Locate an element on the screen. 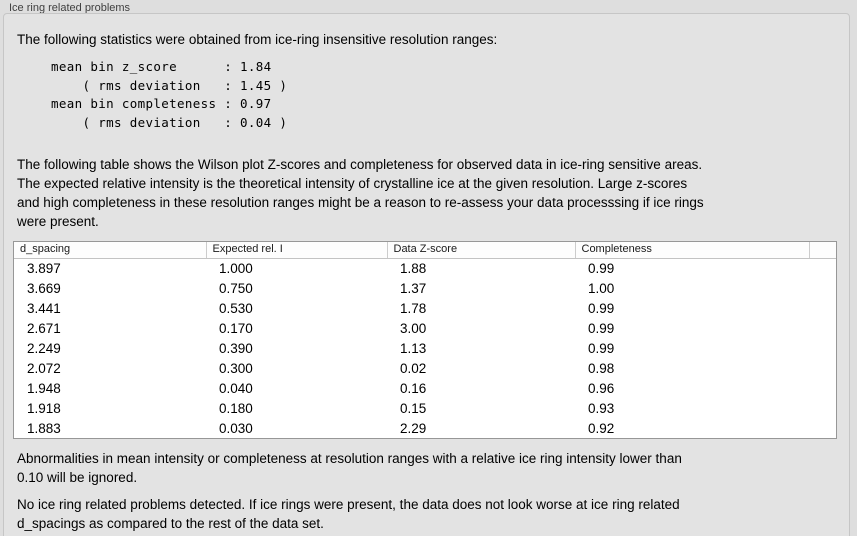  table-cell: 1.13 is located at coordinates (413, 348).